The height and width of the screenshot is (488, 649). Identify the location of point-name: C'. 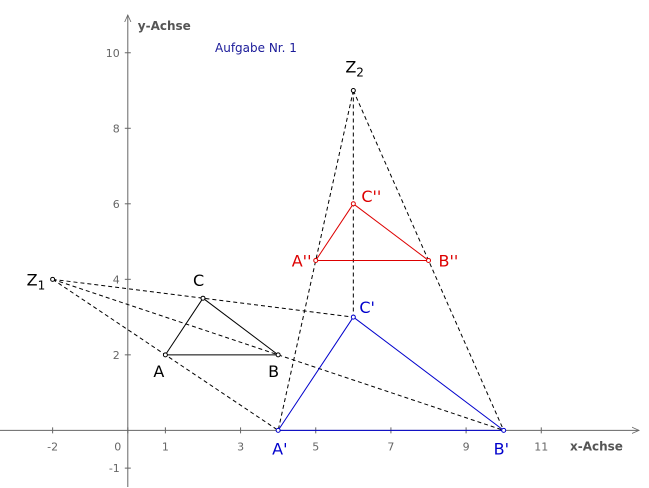
(367, 307).